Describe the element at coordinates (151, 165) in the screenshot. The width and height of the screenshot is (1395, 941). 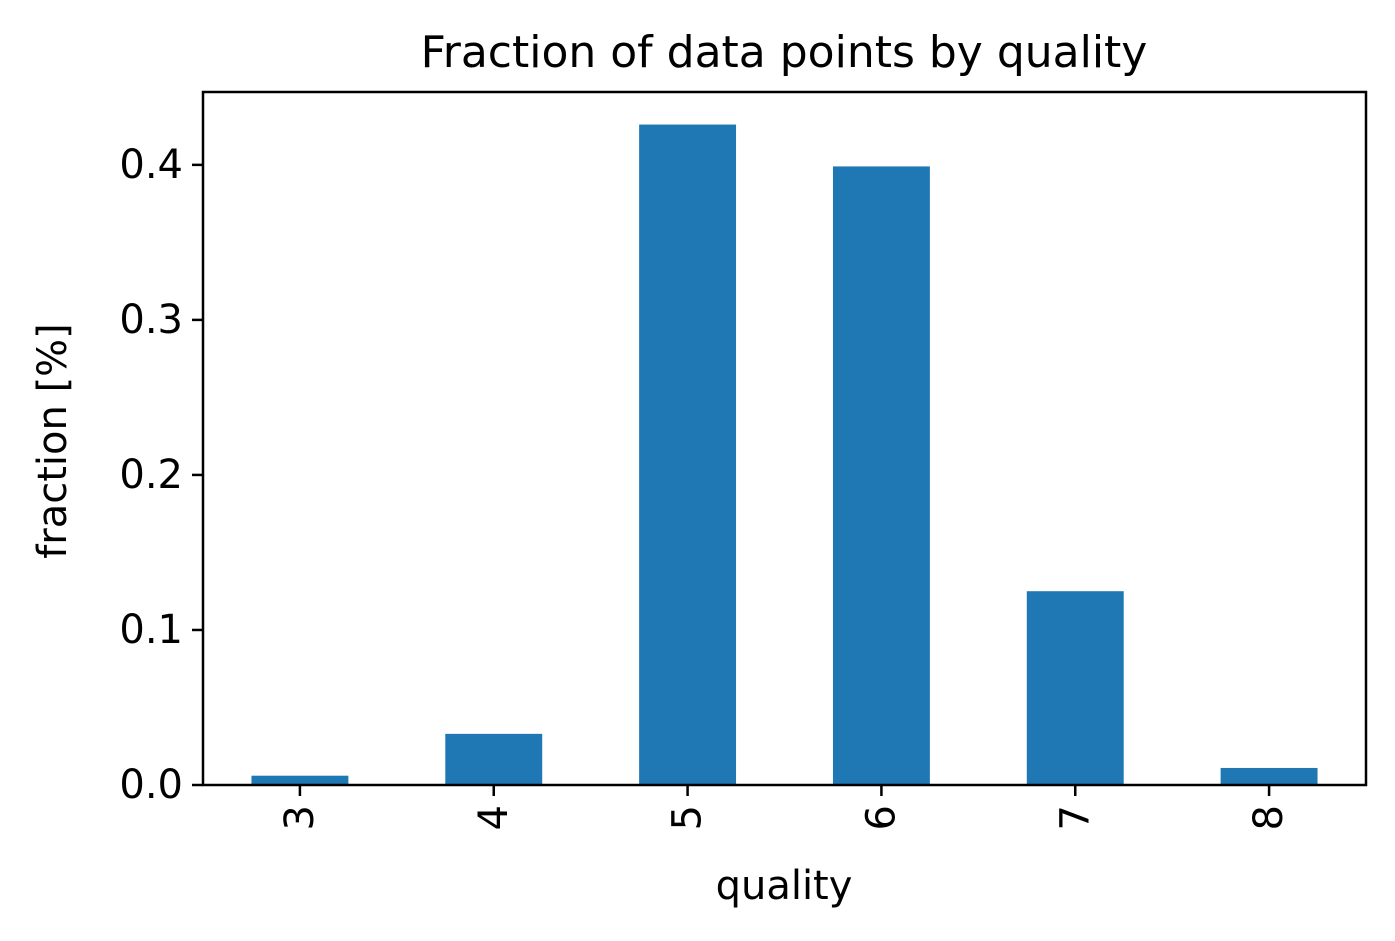
I see `y-tick-label: 0.4` at that location.